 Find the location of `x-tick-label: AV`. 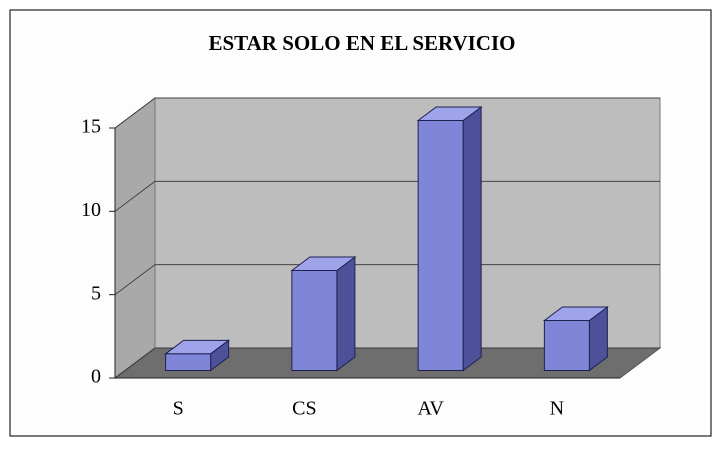

x-tick-label: AV is located at coordinates (430, 409).